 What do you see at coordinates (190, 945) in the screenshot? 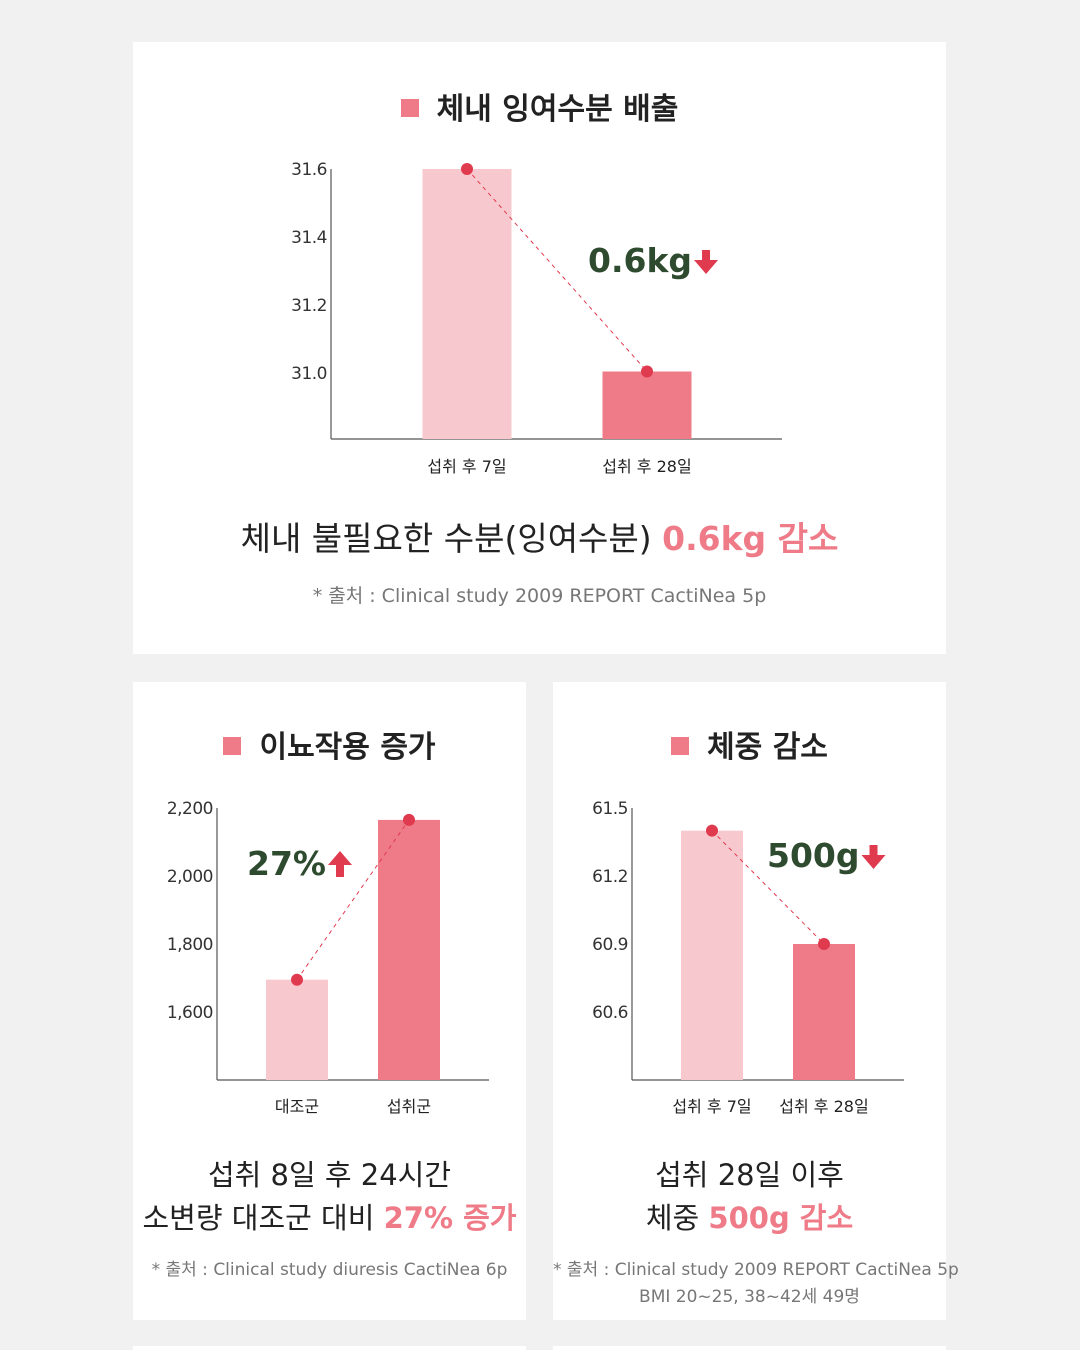
I see `y-tick-label: 1,800` at bounding box center [190, 945].